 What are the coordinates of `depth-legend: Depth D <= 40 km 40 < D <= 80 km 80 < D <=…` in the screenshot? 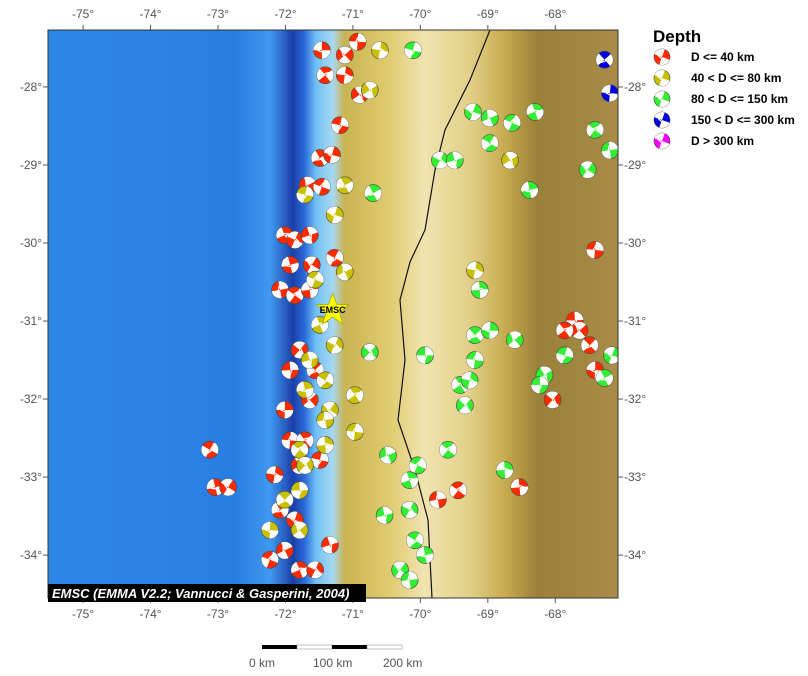 It's located at (724, 88).